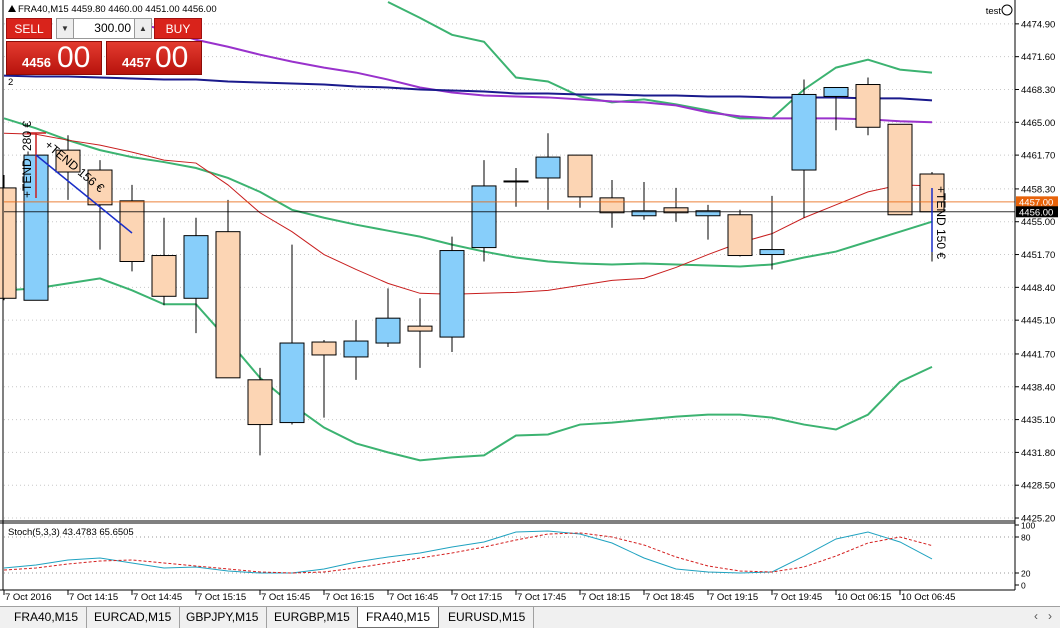 This screenshot has width=1060, height=628. Describe the element at coordinates (93, 597) in the screenshot. I see `x-tick-label: 7 Oct 14:15` at that location.